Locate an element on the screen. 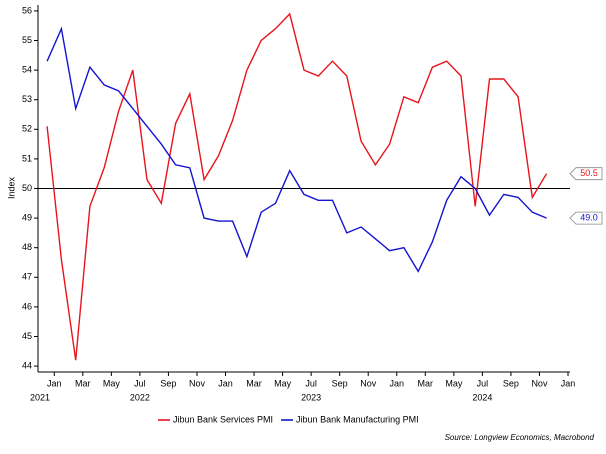  end-label: 49.0 is located at coordinates (589, 217).